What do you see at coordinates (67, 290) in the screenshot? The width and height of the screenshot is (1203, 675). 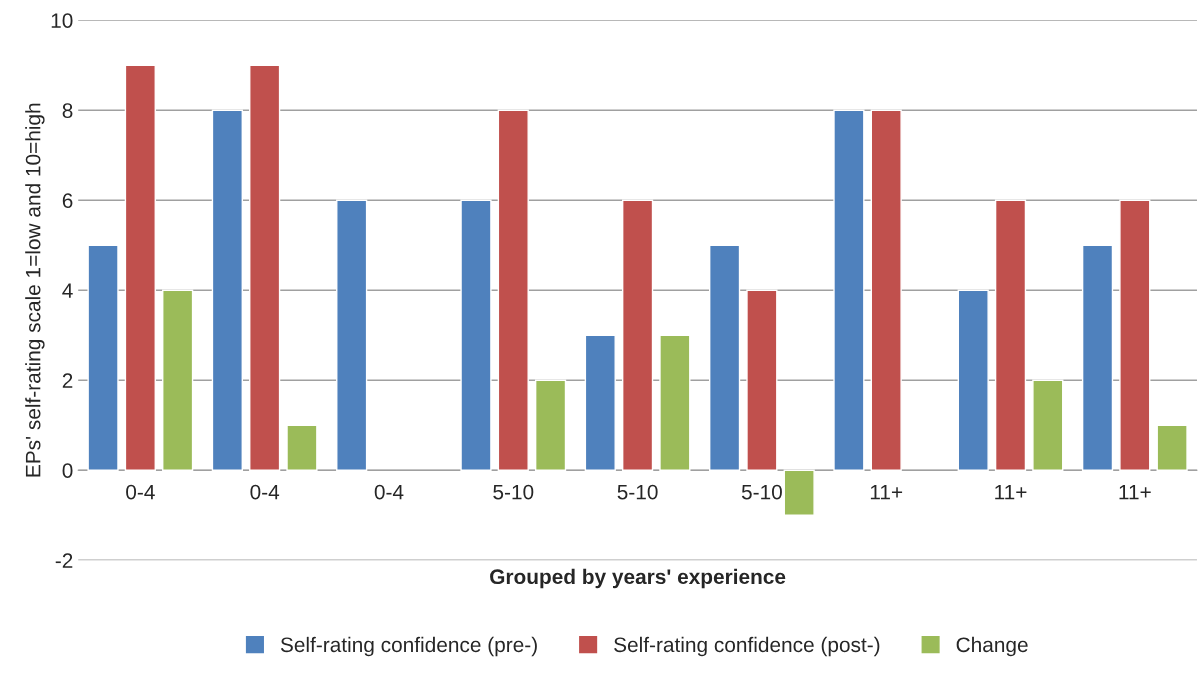 I see `y-tick-label: 4` at bounding box center [67, 290].